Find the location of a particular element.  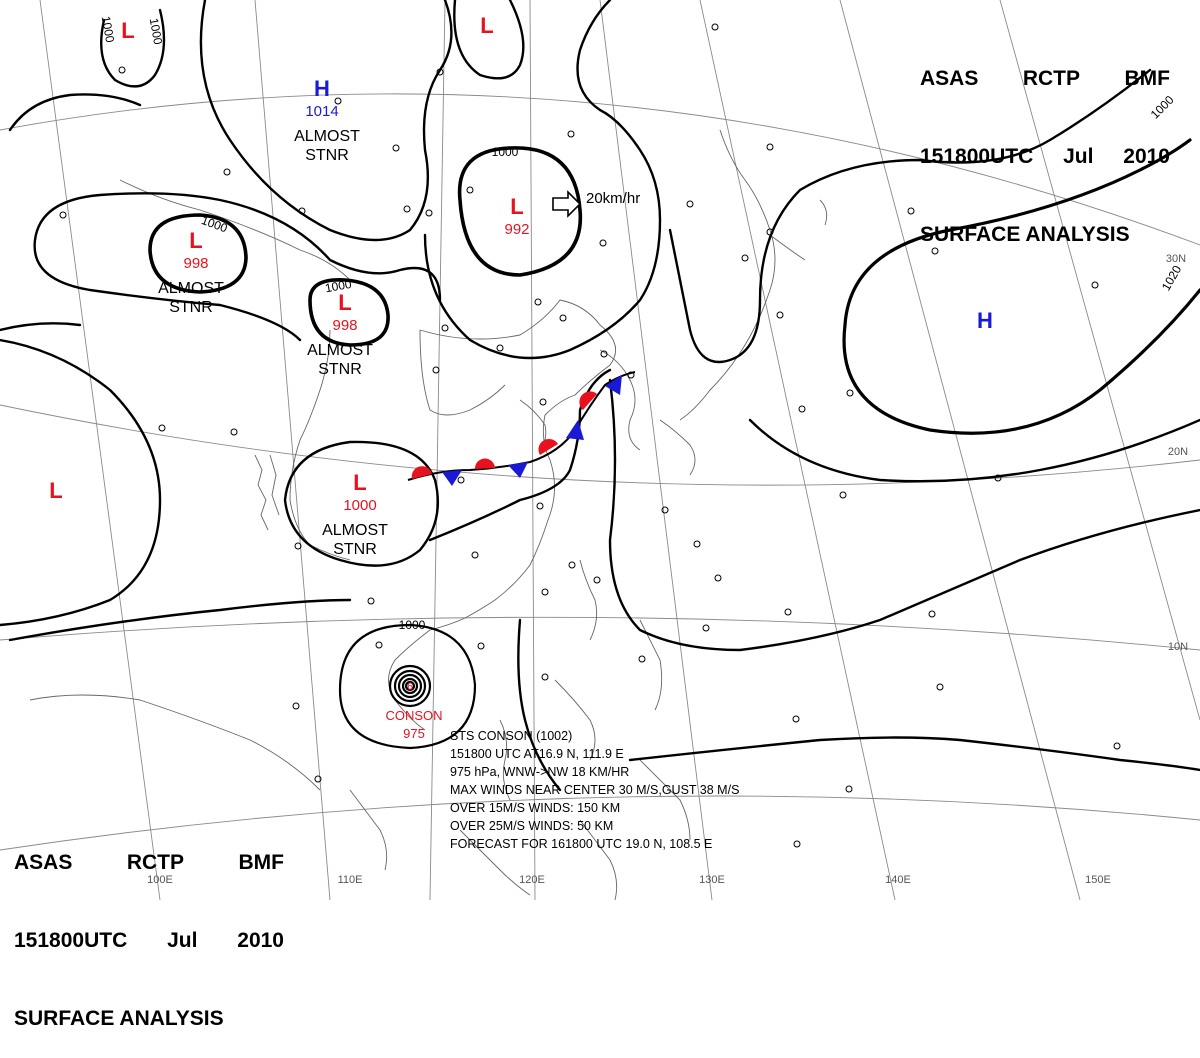

typhoon-info-line: STS CONSON (1002) is located at coordinates (511, 736).